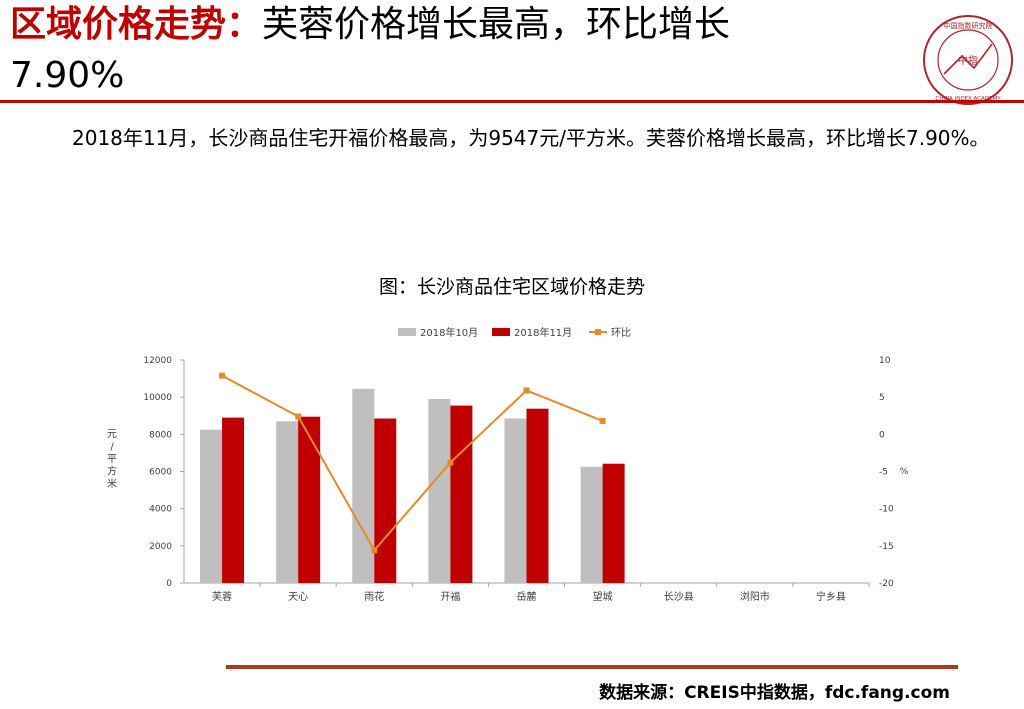  I want to click on legend-marker, so click(598, 332).